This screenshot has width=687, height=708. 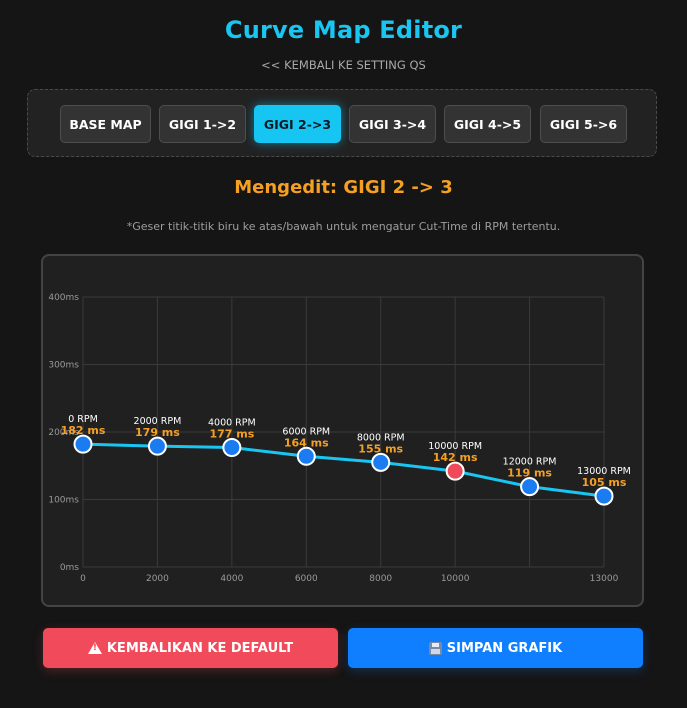 What do you see at coordinates (231, 579) in the screenshot?
I see `x-tick-label: 4000` at bounding box center [231, 579].